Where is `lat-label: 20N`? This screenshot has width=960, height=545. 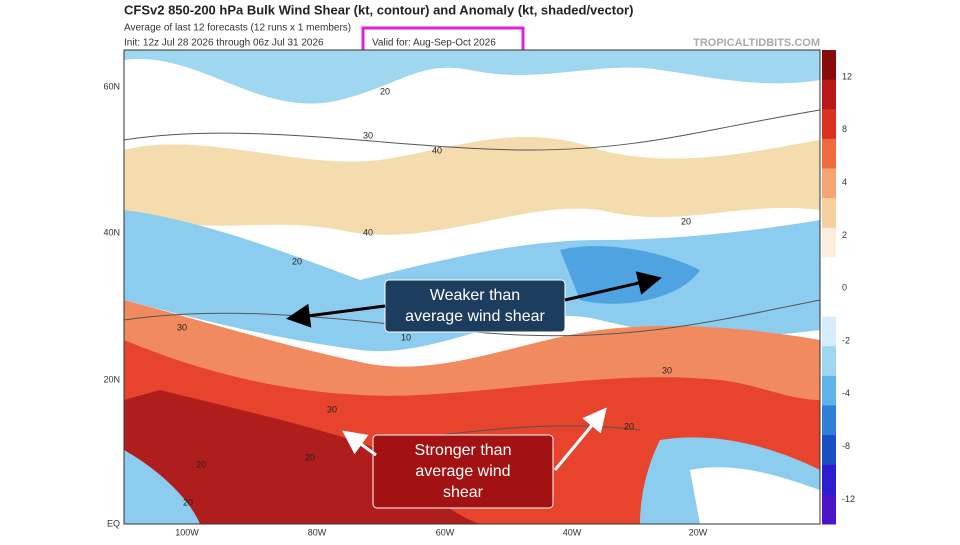
lat-label: 20N is located at coordinates (111, 379).